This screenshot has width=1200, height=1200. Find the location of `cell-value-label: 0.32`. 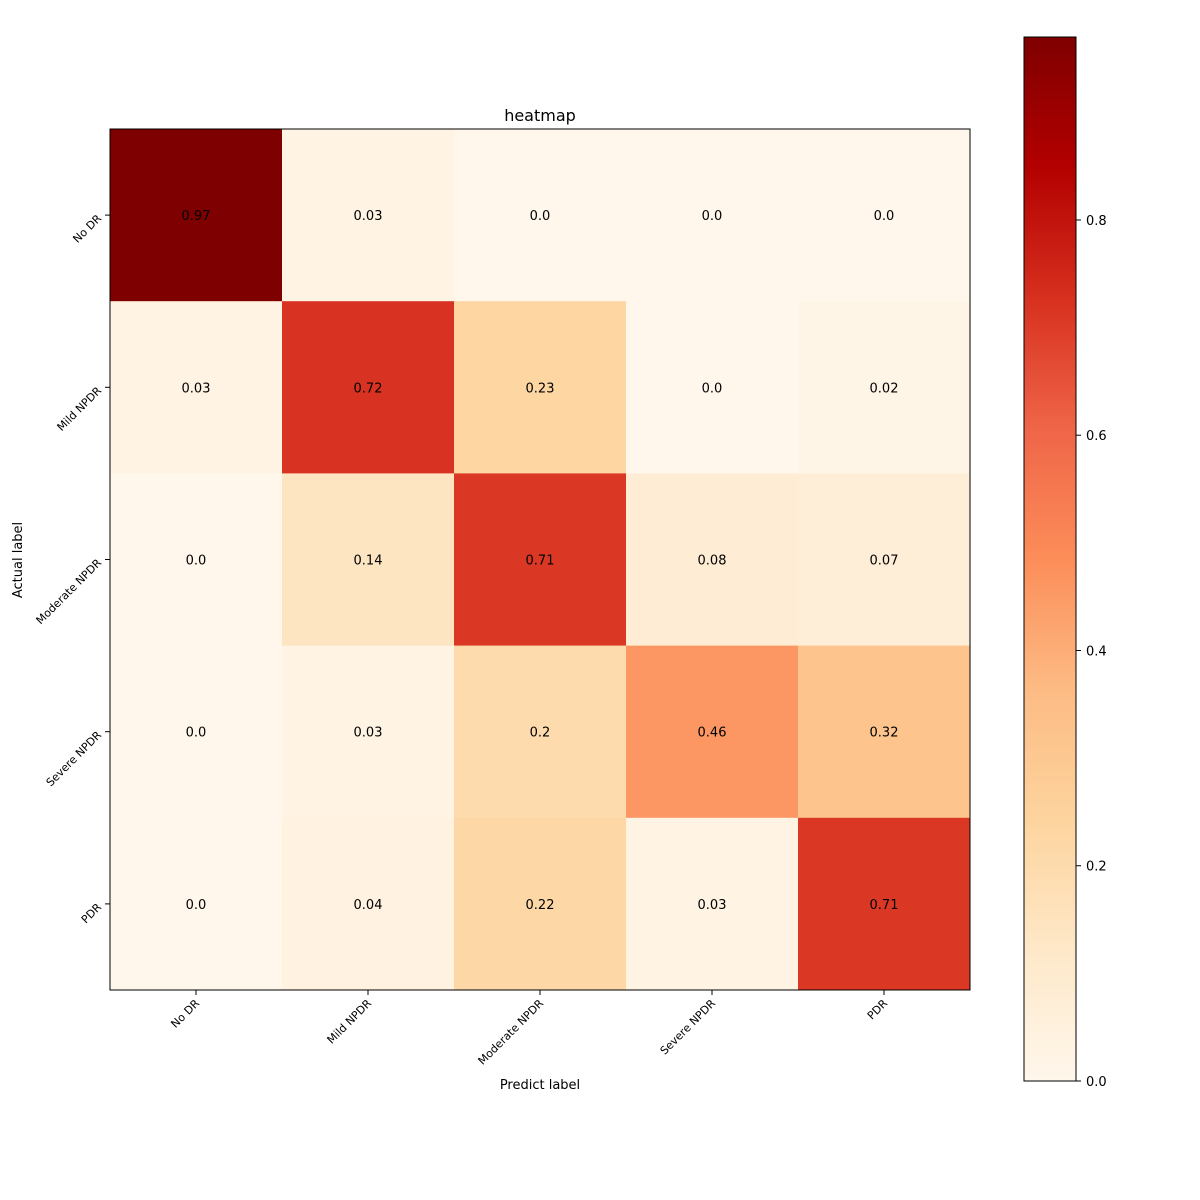

cell-value-label: 0.32 is located at coordinates (884, 733).